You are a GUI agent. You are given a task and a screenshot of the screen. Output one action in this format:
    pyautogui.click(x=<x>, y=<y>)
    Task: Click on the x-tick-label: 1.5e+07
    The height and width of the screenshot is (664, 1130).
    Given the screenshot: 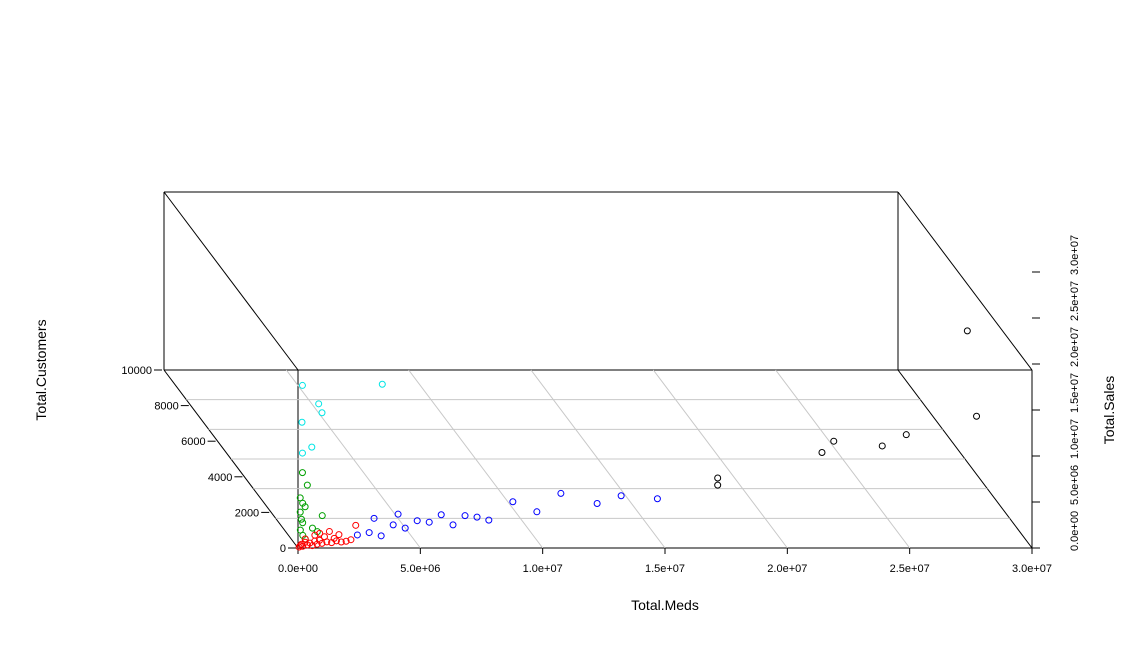 What is the action you would take?
    pyautogui.click(x=665, y=569)
    